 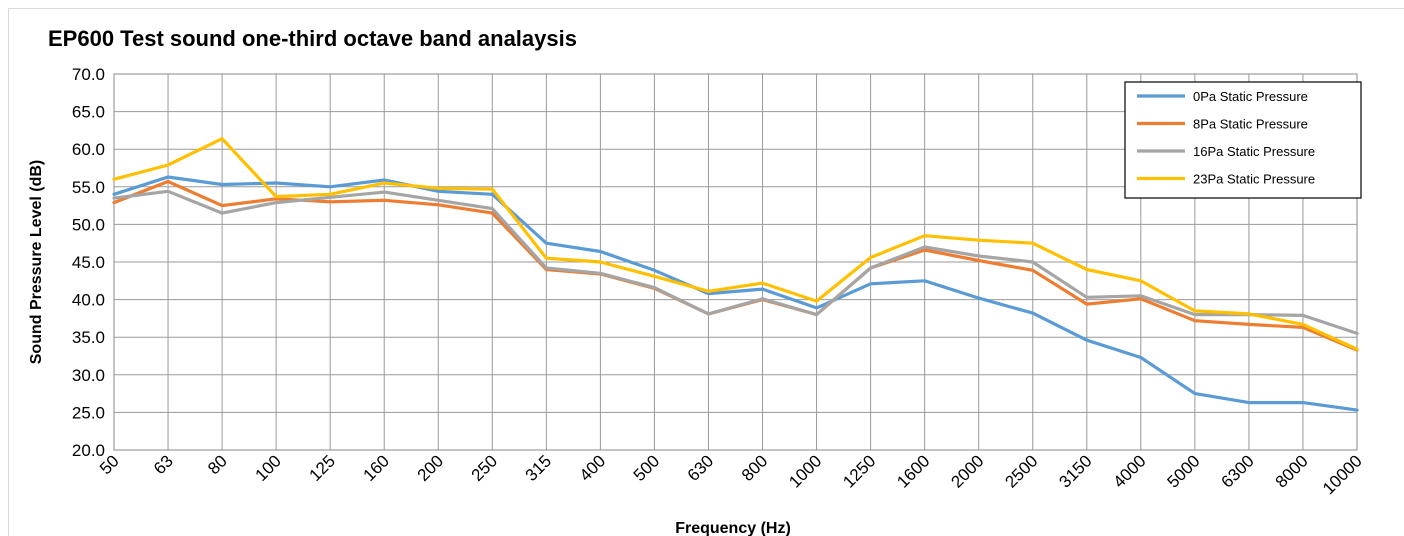 What do you see at coordinates (733, 528) in the screenshot?
I see `x-axis-title: Frequency (Hz)` at bounding box center [733, 528].